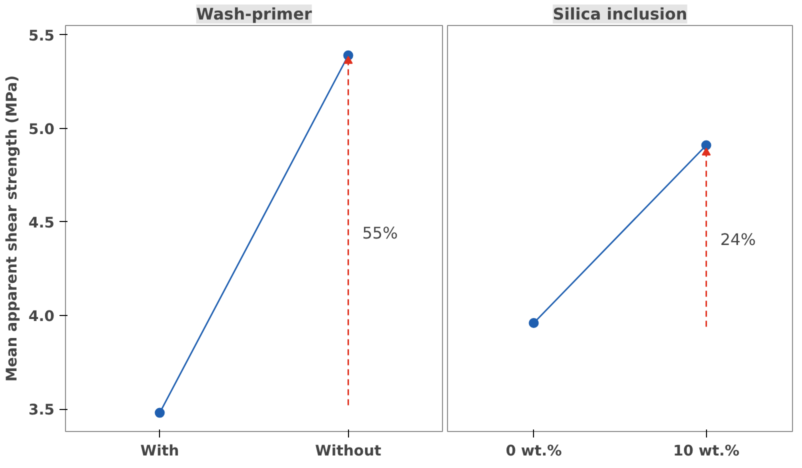 The height and width of the screenshot is (468, 802). Describe the element at coordinates (12, 228) in the screenshot. I see `y-axis-title: Mean apparent shear strength (MPa)` at that location.